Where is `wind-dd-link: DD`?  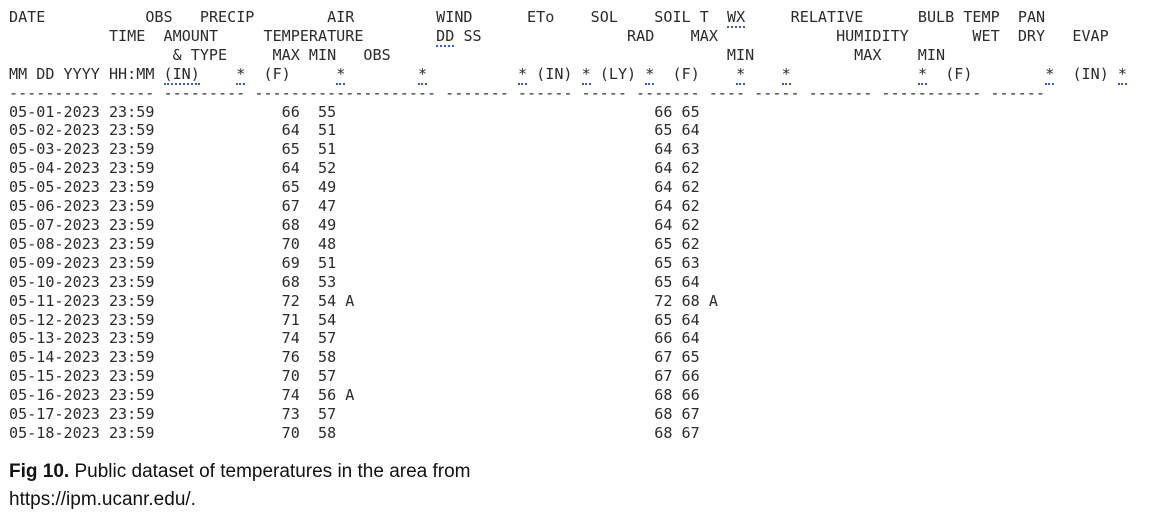
wind-dd-link: DD is located at coordinates (445, 36).